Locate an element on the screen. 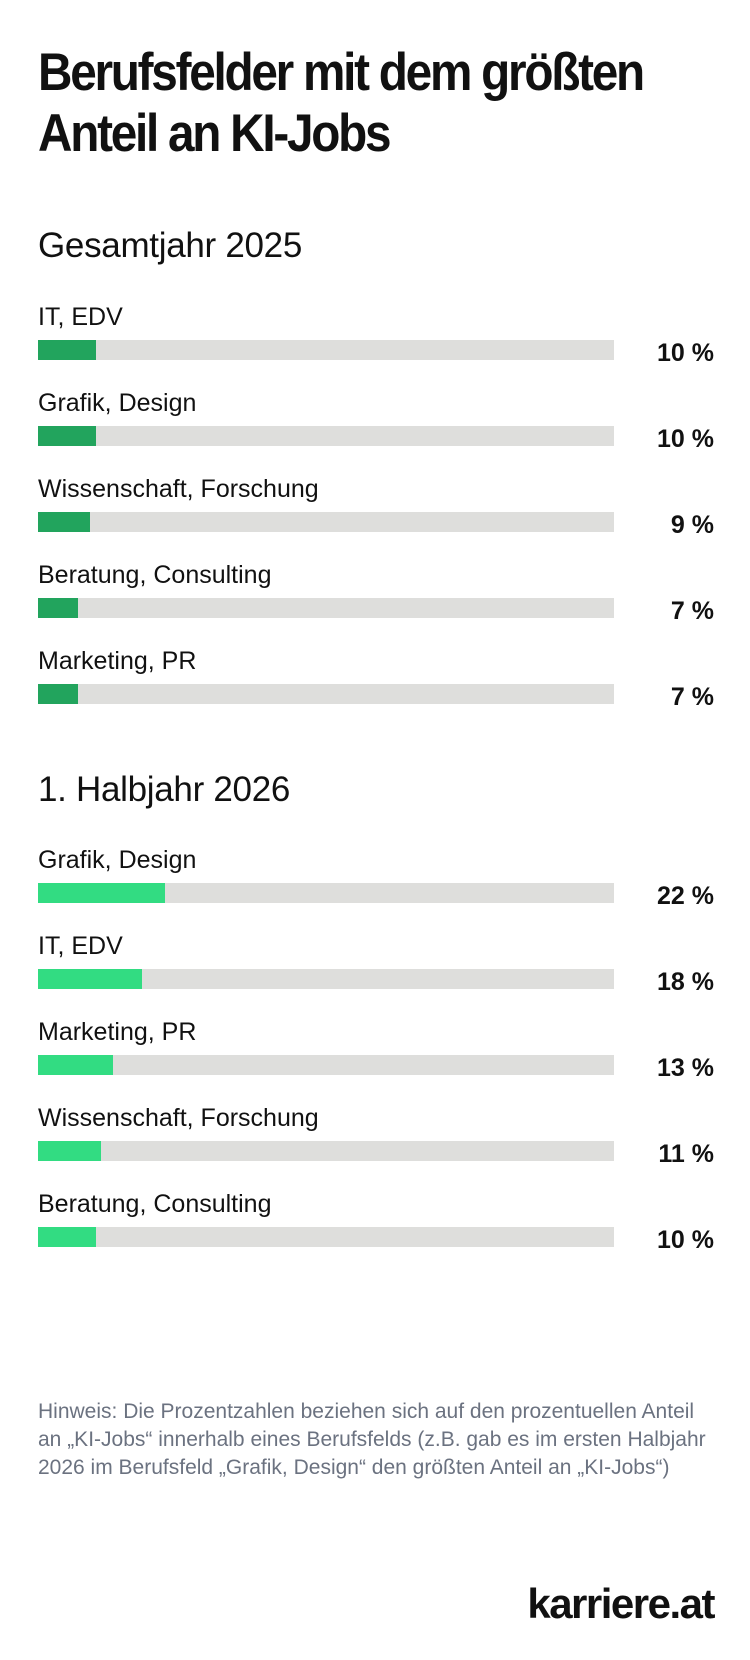 The height and width of the screenshot is (1660, 750). value-label: 13 % is located at coordinates (685, 1068).